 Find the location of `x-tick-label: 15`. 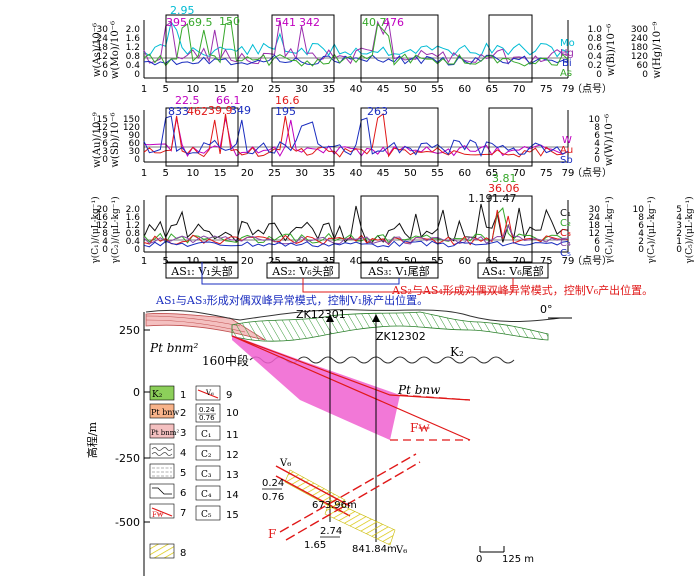

x-tick-label: 15 is located at coordinates (220, 261).